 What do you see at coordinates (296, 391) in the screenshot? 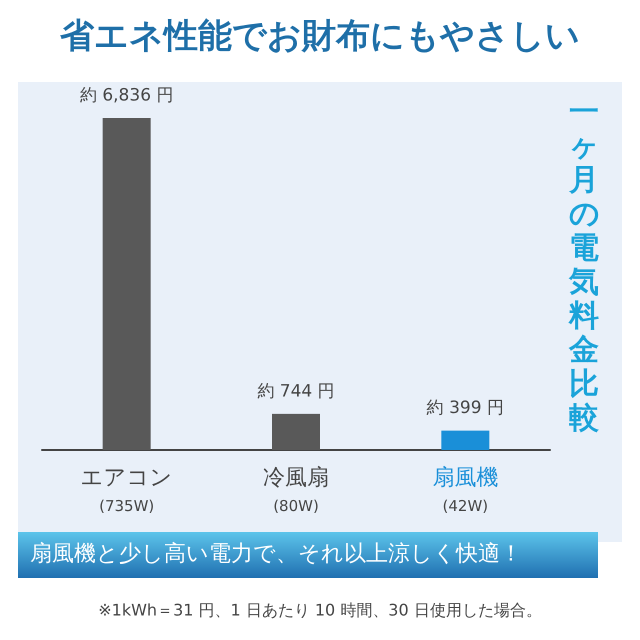
I see `data-label: 約 744 円` at bounding box center [296, 391].